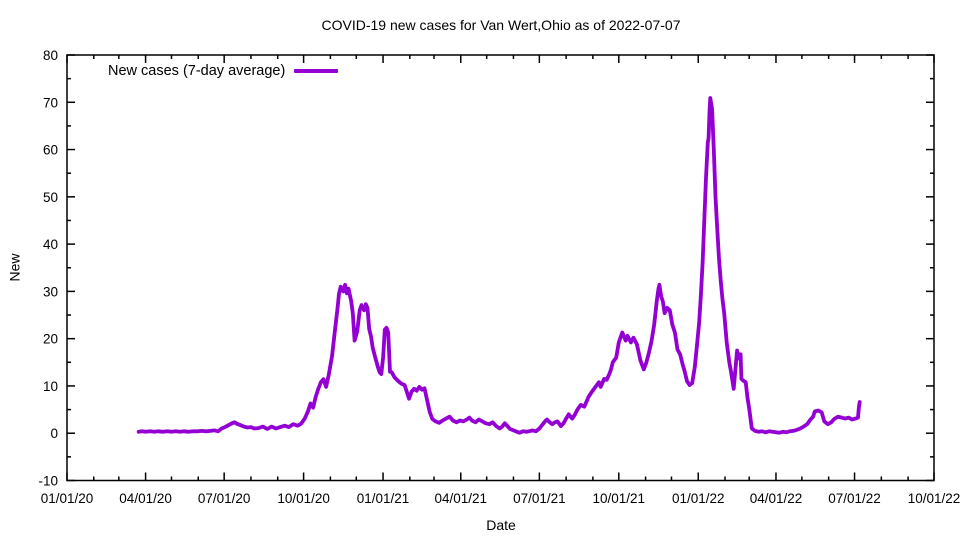 Image resolution: width=960 pixels, height=540 pixels. Describe the element at coordinates (854, 498) in the screenshot. I see `x-tick-label: 07/01/22` at that location.